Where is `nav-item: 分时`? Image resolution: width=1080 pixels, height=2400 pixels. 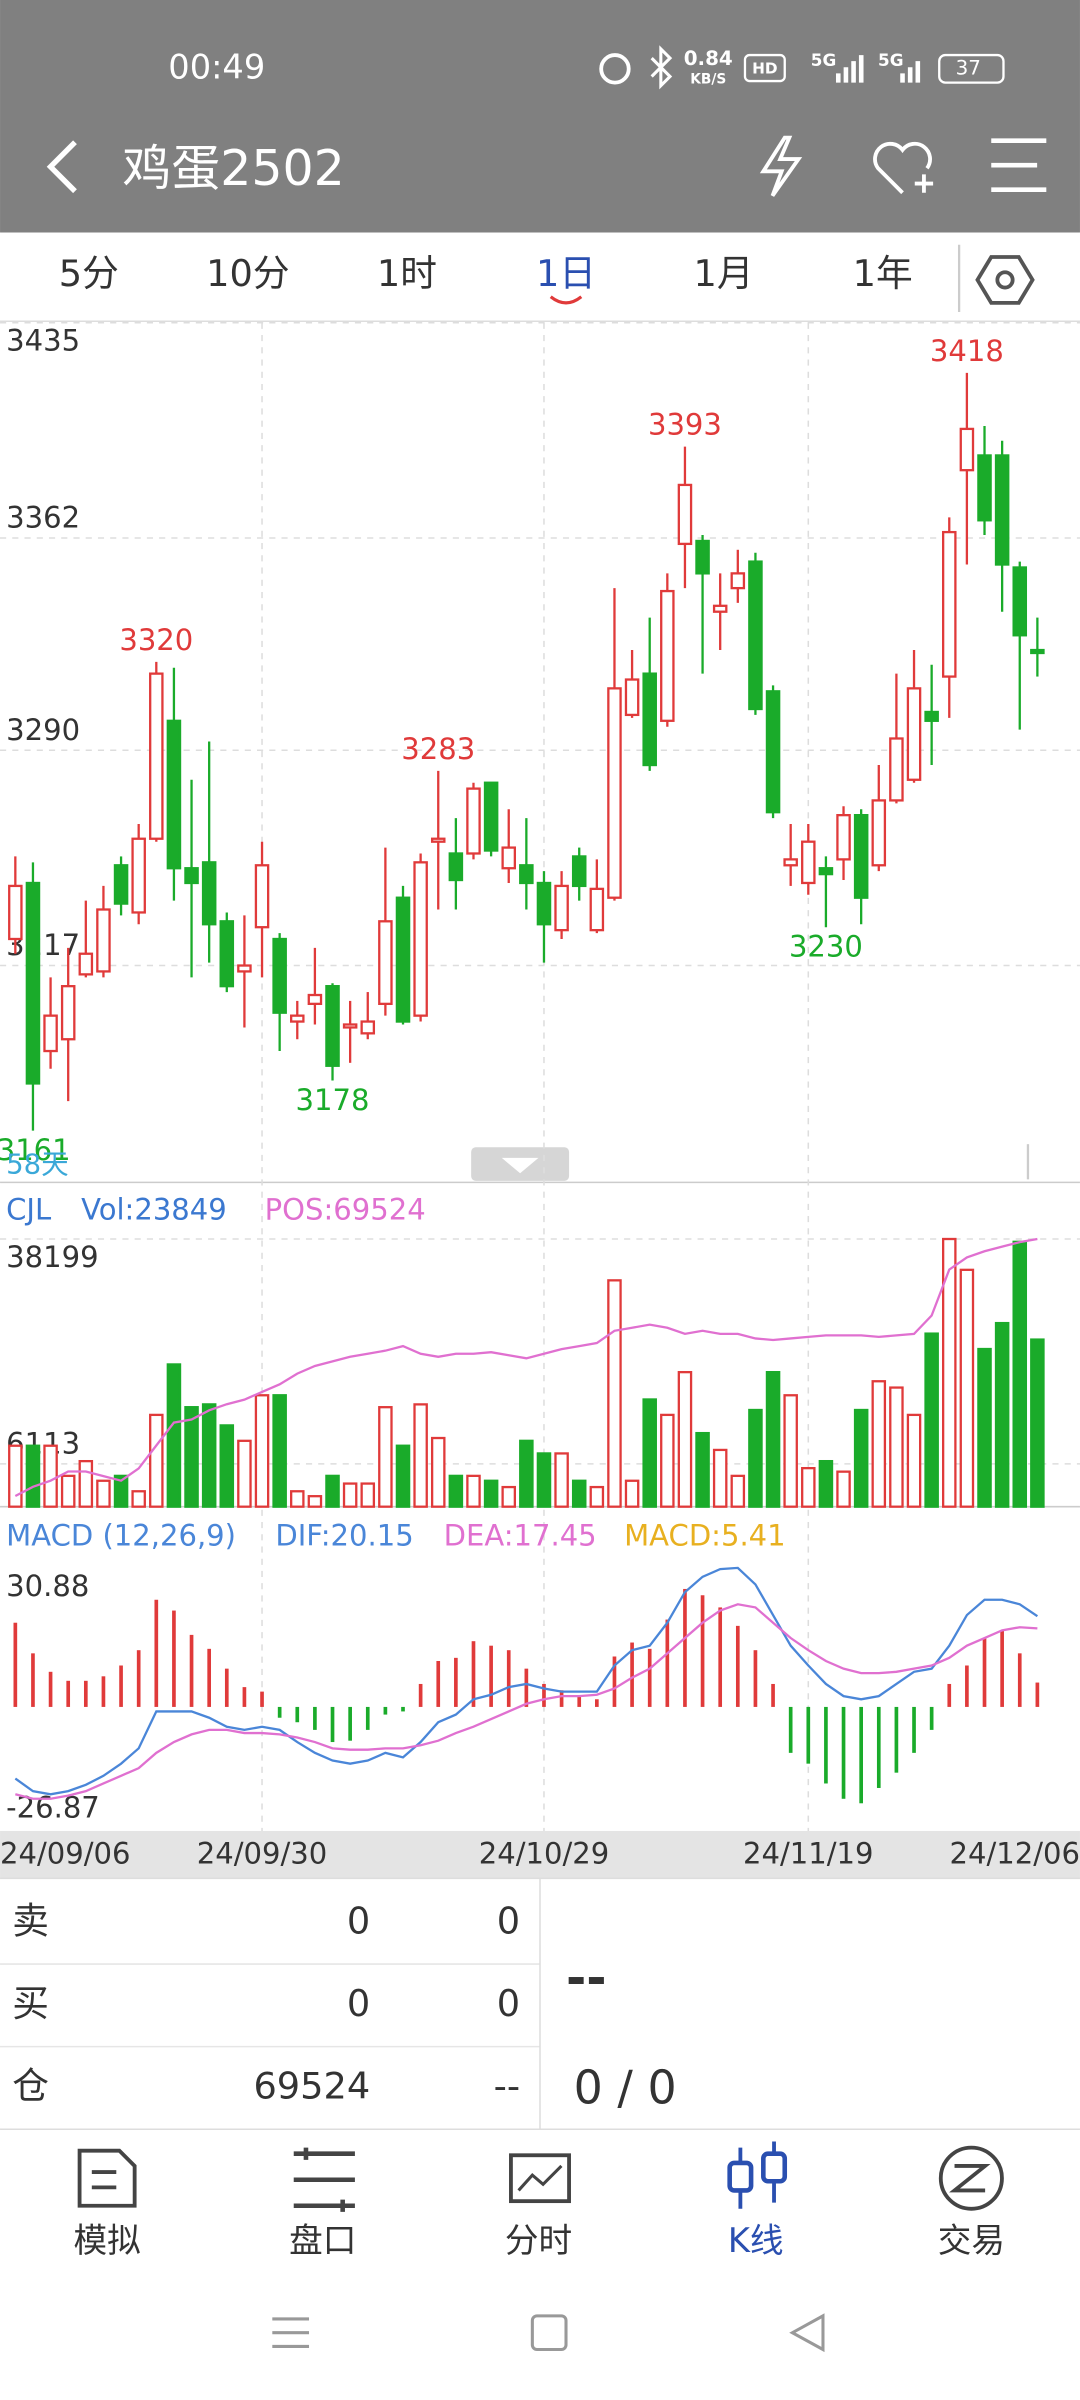
nav-item: 分时 is located at coordinates (538, 2240).